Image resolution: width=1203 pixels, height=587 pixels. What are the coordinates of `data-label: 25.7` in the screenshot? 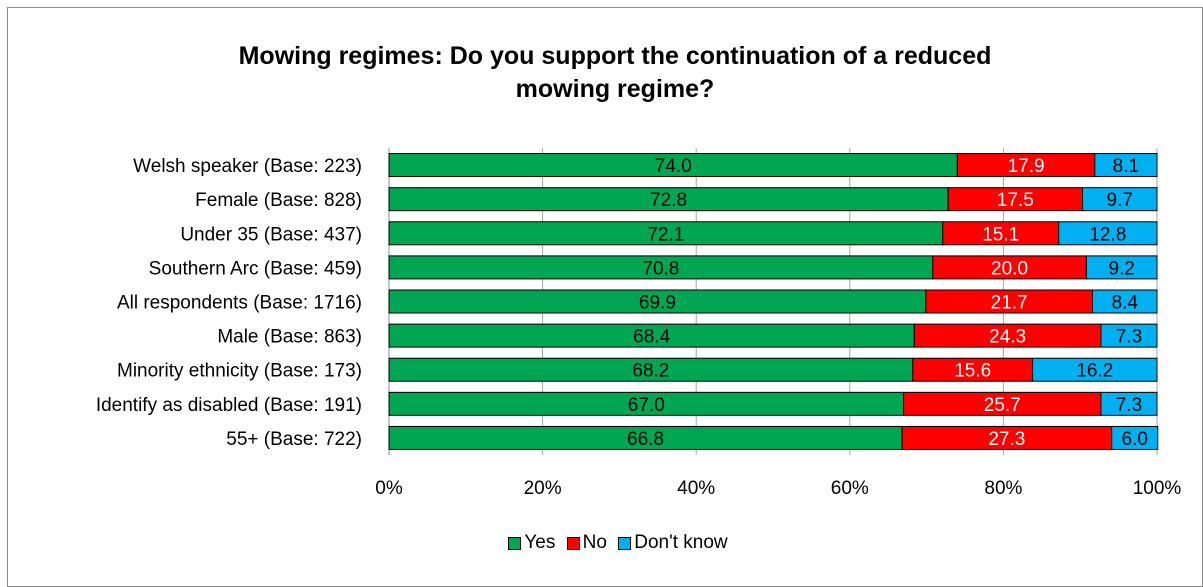 It's located at (1002, 405).